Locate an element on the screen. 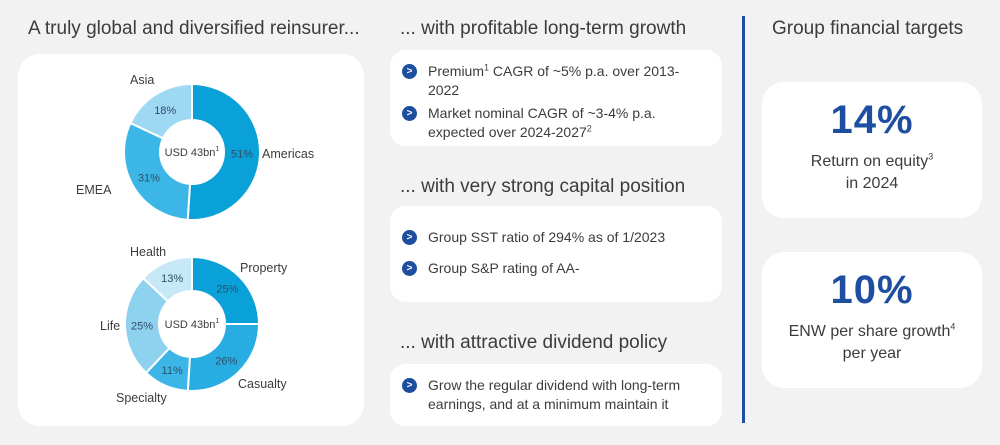  roe-label-text: Return on equity is located at coordinates (869, 161).